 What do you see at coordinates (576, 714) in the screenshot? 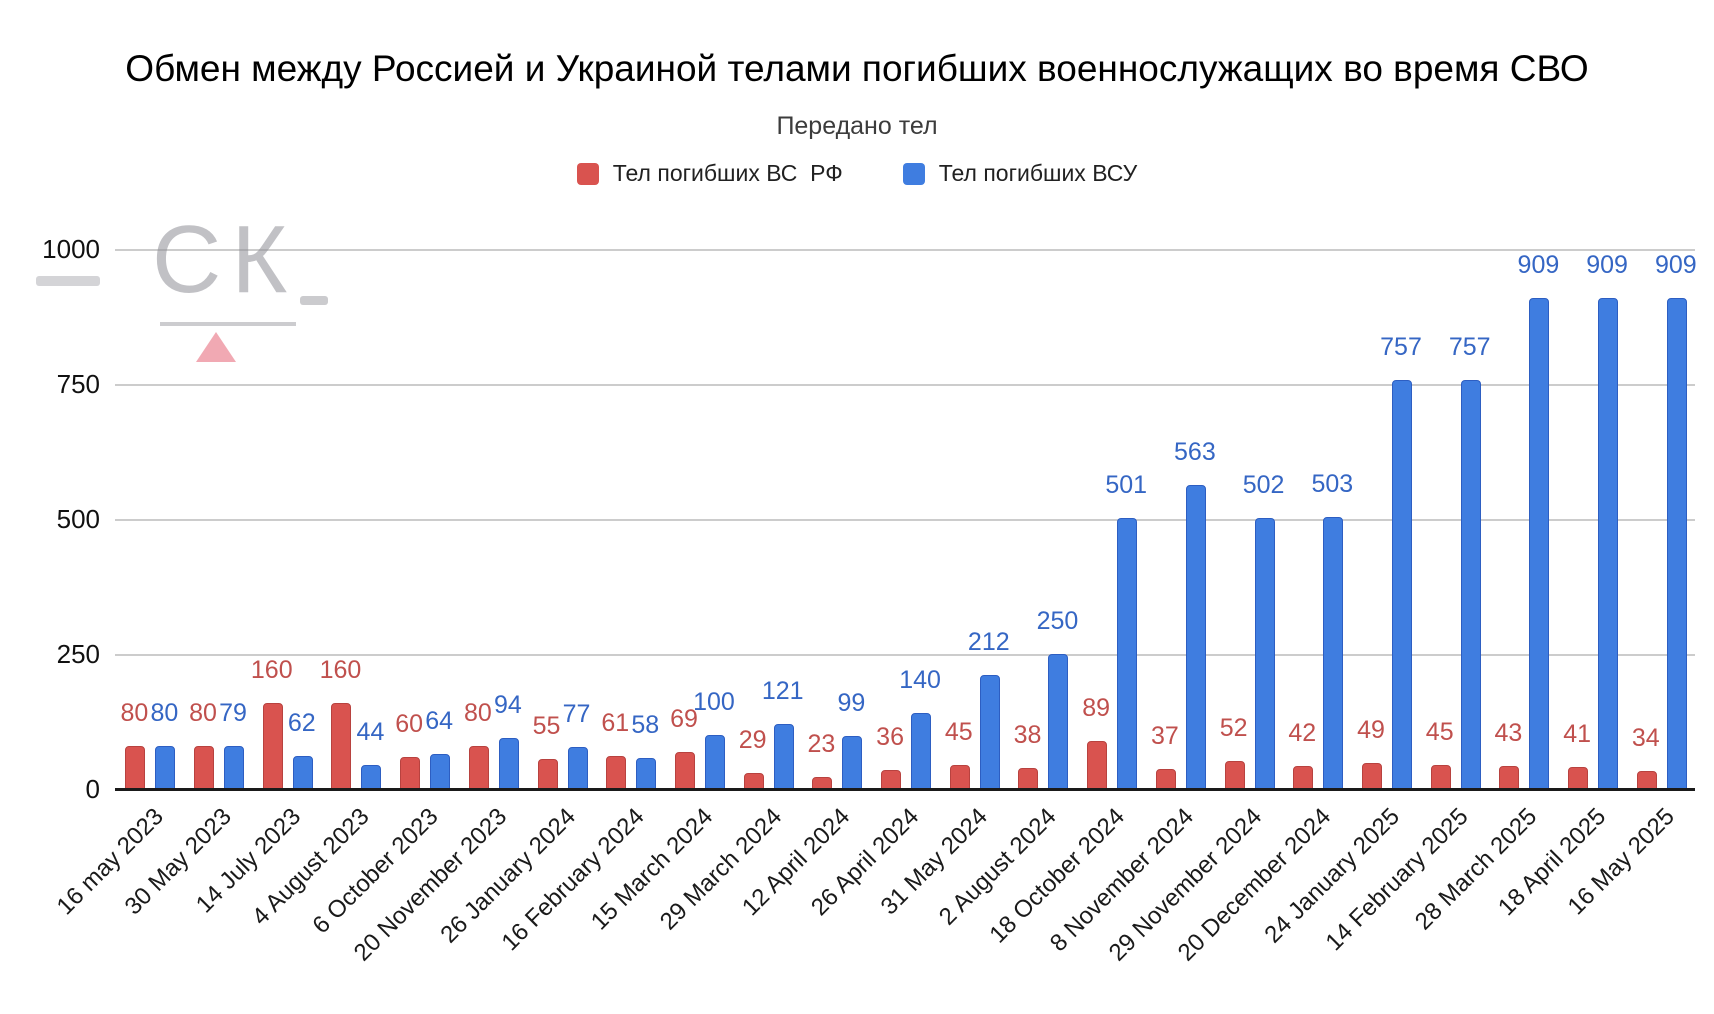
I see `value-label-vsu: 77` at bounding box center [576, 714].